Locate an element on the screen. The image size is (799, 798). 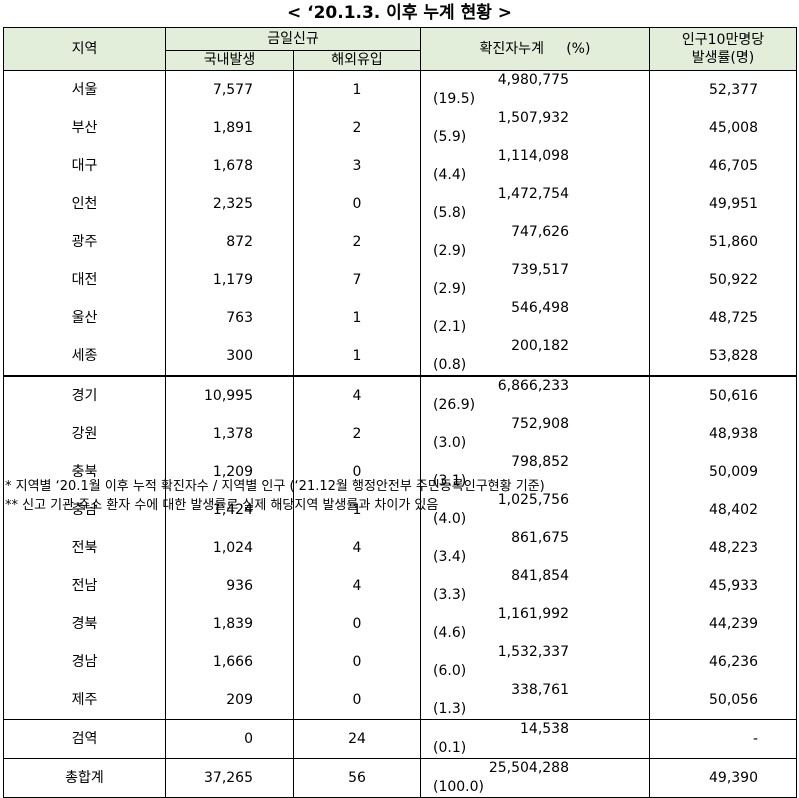
cumulative-value: 338,761 is located at coordinates (540, 690).